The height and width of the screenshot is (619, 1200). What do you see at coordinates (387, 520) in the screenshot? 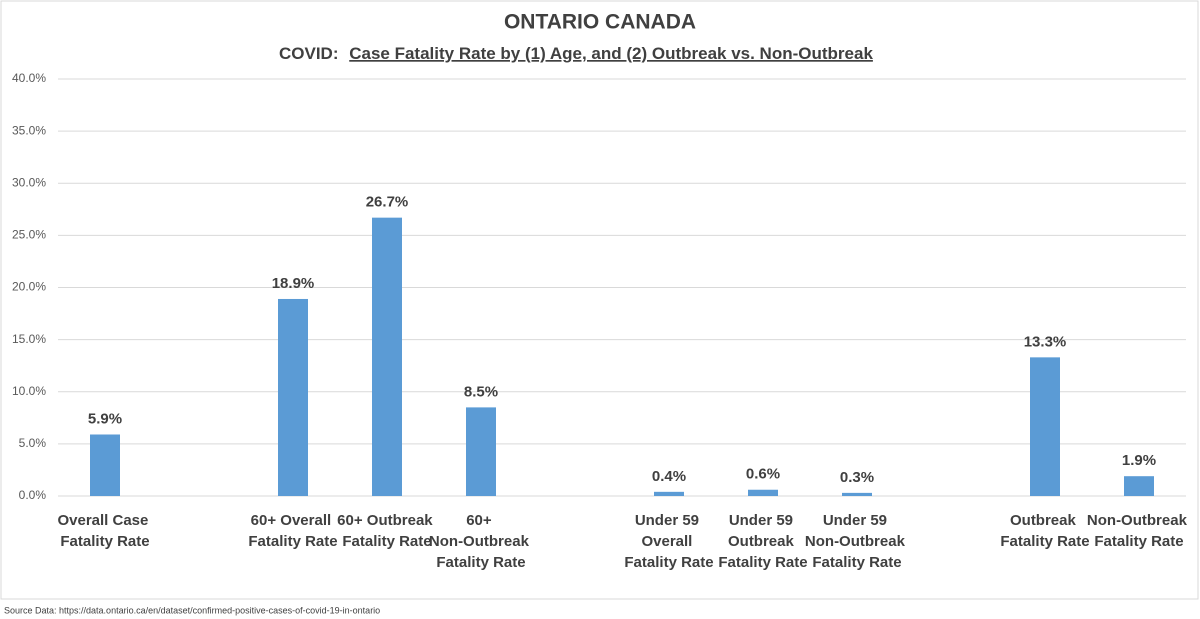
I see `label-line: 60+ Outbreak` at bounding box center [387, 520].